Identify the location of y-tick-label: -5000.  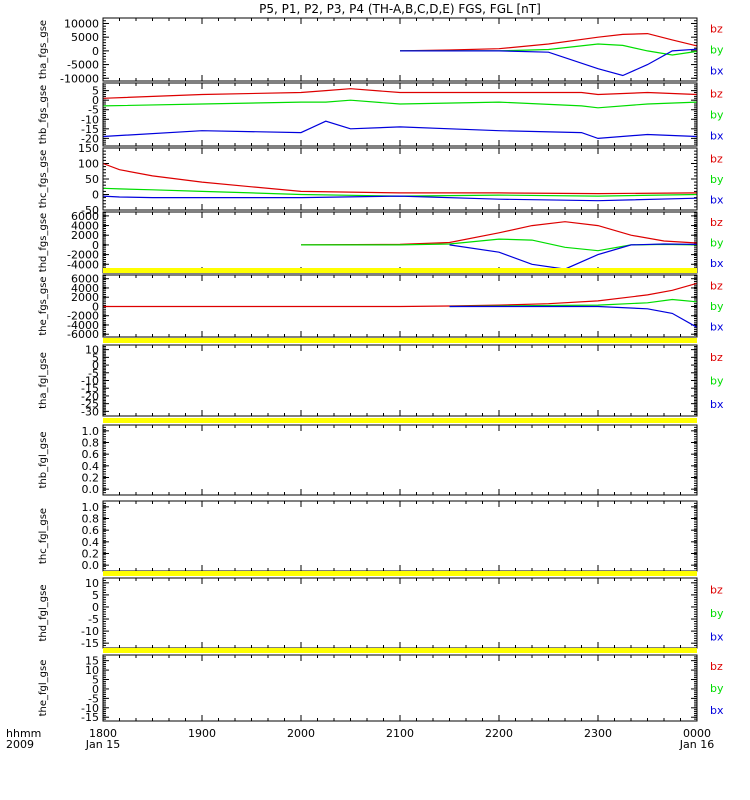
(83, 65).